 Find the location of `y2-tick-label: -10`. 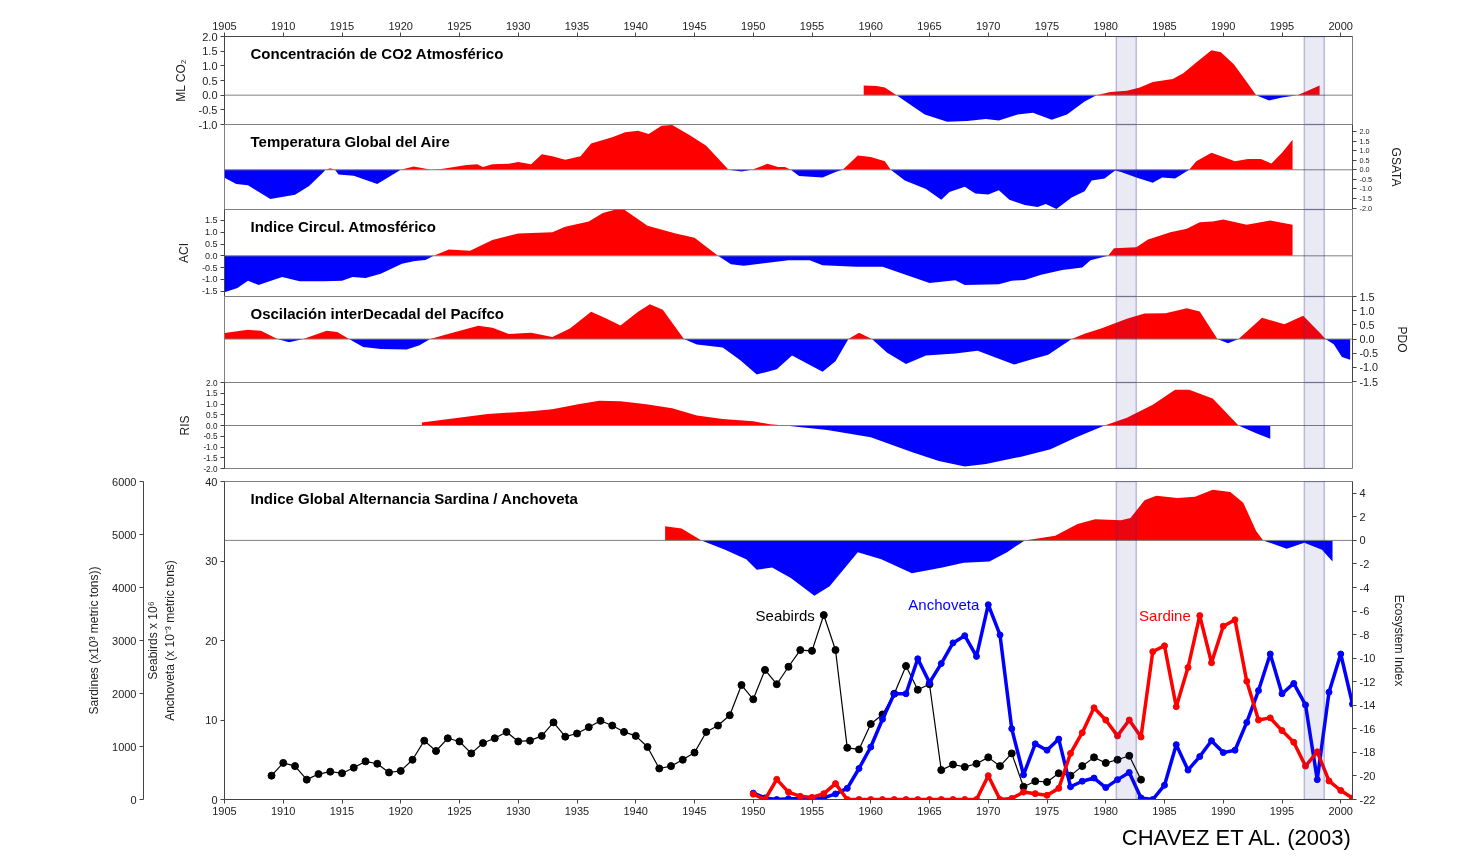

y2-tick-label: -10 is located at coordinates (1367, 658).